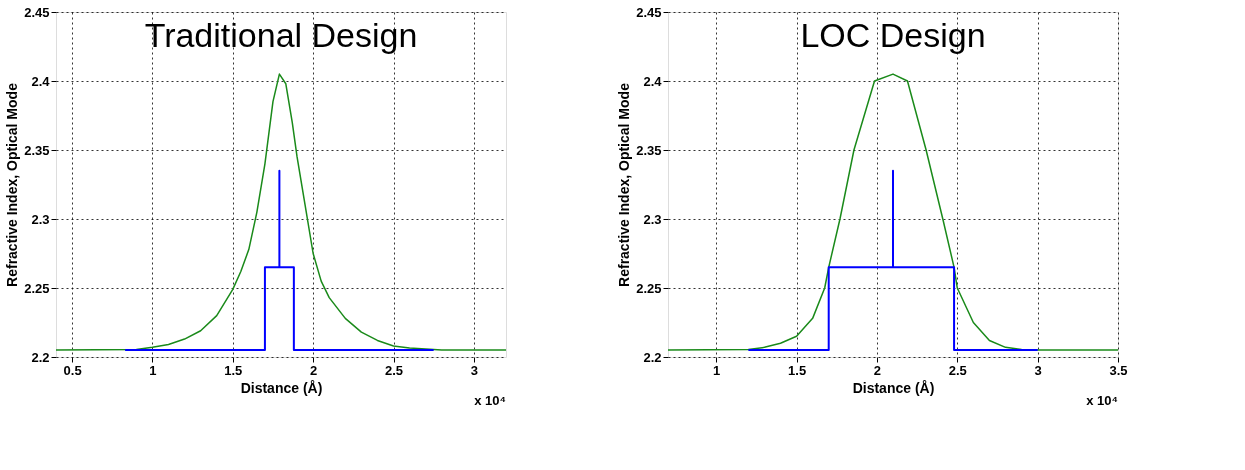 The image size is (1245, 470). Describe the element at coordinates (893, 35) in the screenshot. I see `chart-title: LOC Design` at that location.